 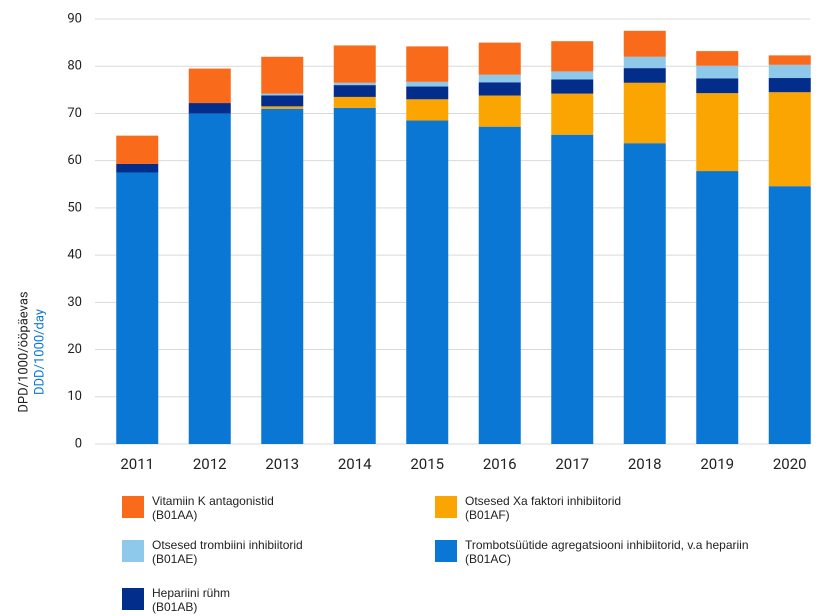 What do you see at coordinates (78, 443) in the screenshot?
I see `y-tick-label: 0` at bounding box center [78, 443].